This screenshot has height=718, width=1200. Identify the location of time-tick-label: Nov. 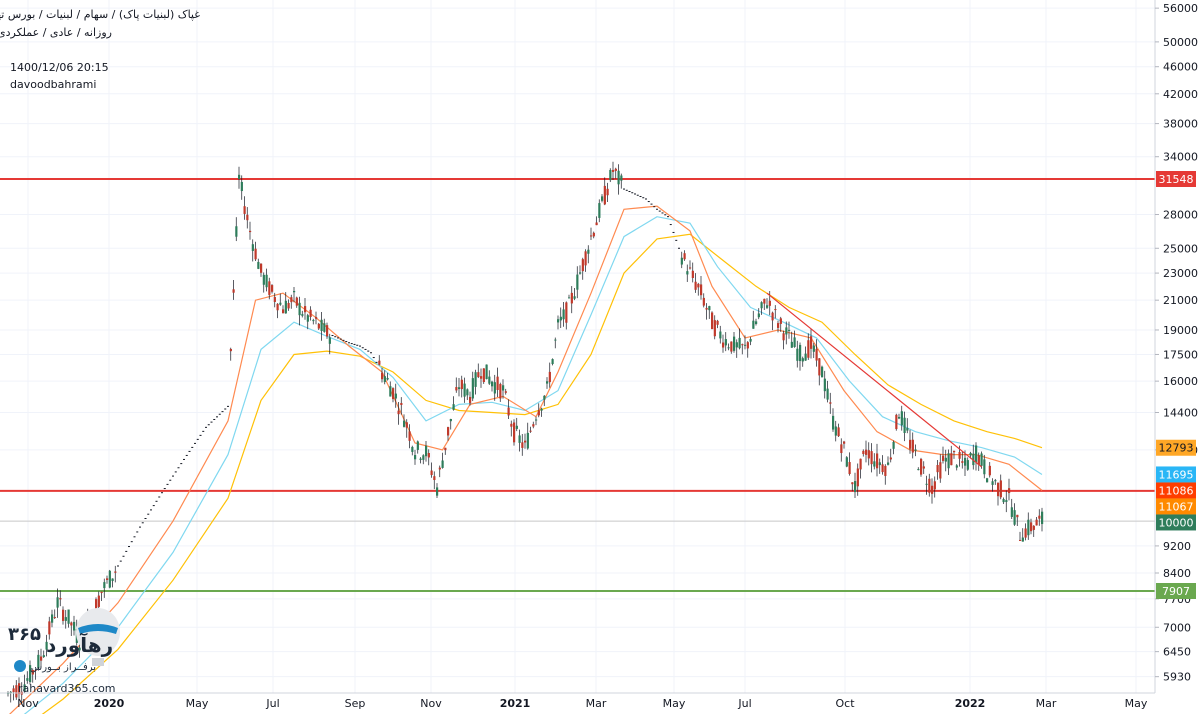
(431, 703).